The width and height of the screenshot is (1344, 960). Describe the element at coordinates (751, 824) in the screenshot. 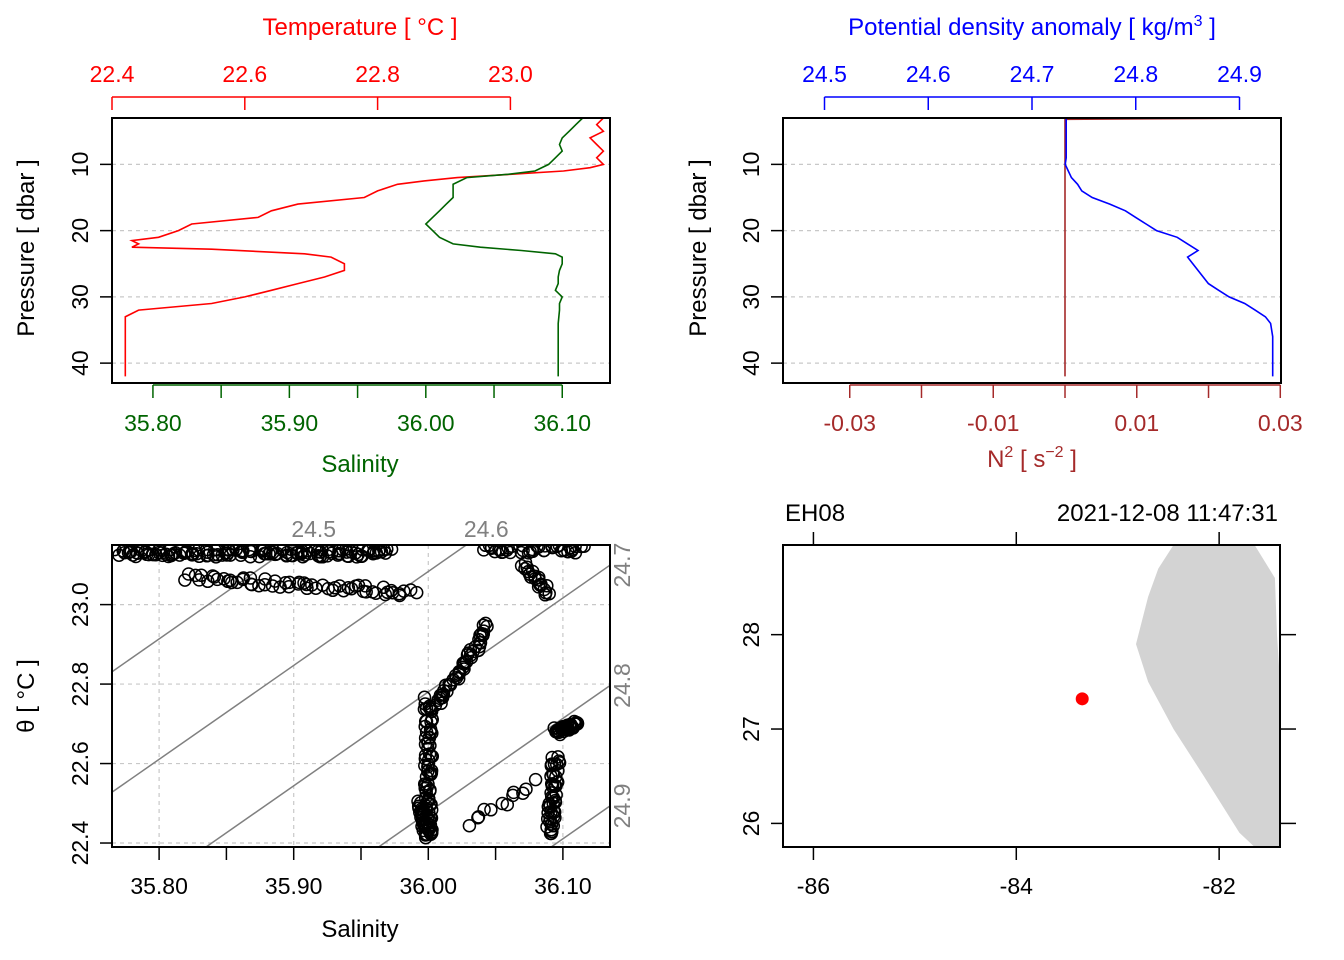

I see `p4-left-tick-label: 26` at that location.